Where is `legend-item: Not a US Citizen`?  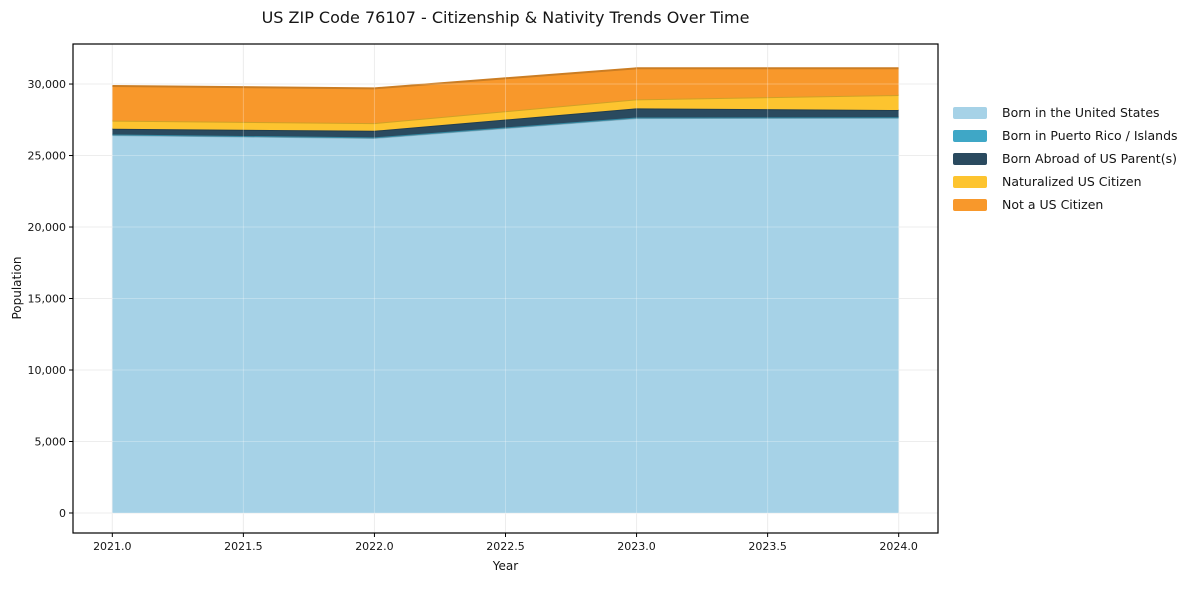 legend-item: Not a US Citizen is located at coordinates (1065, 204).